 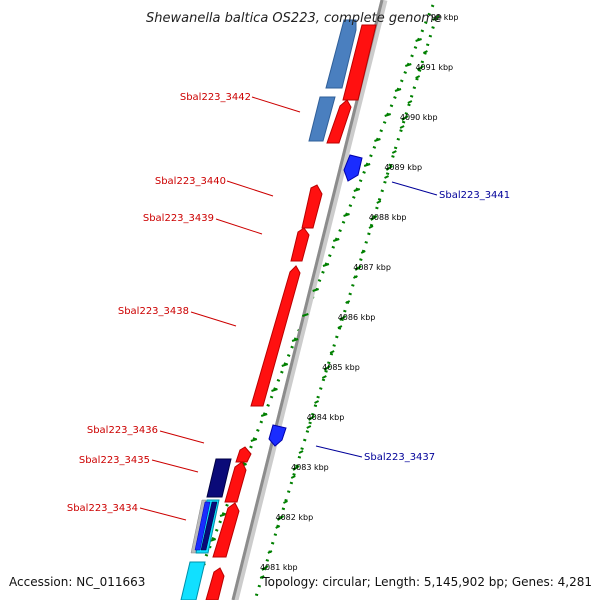 I want to click on gene-label-sbal223-3436: Sbal223_3436, so click(x=122, y=430).